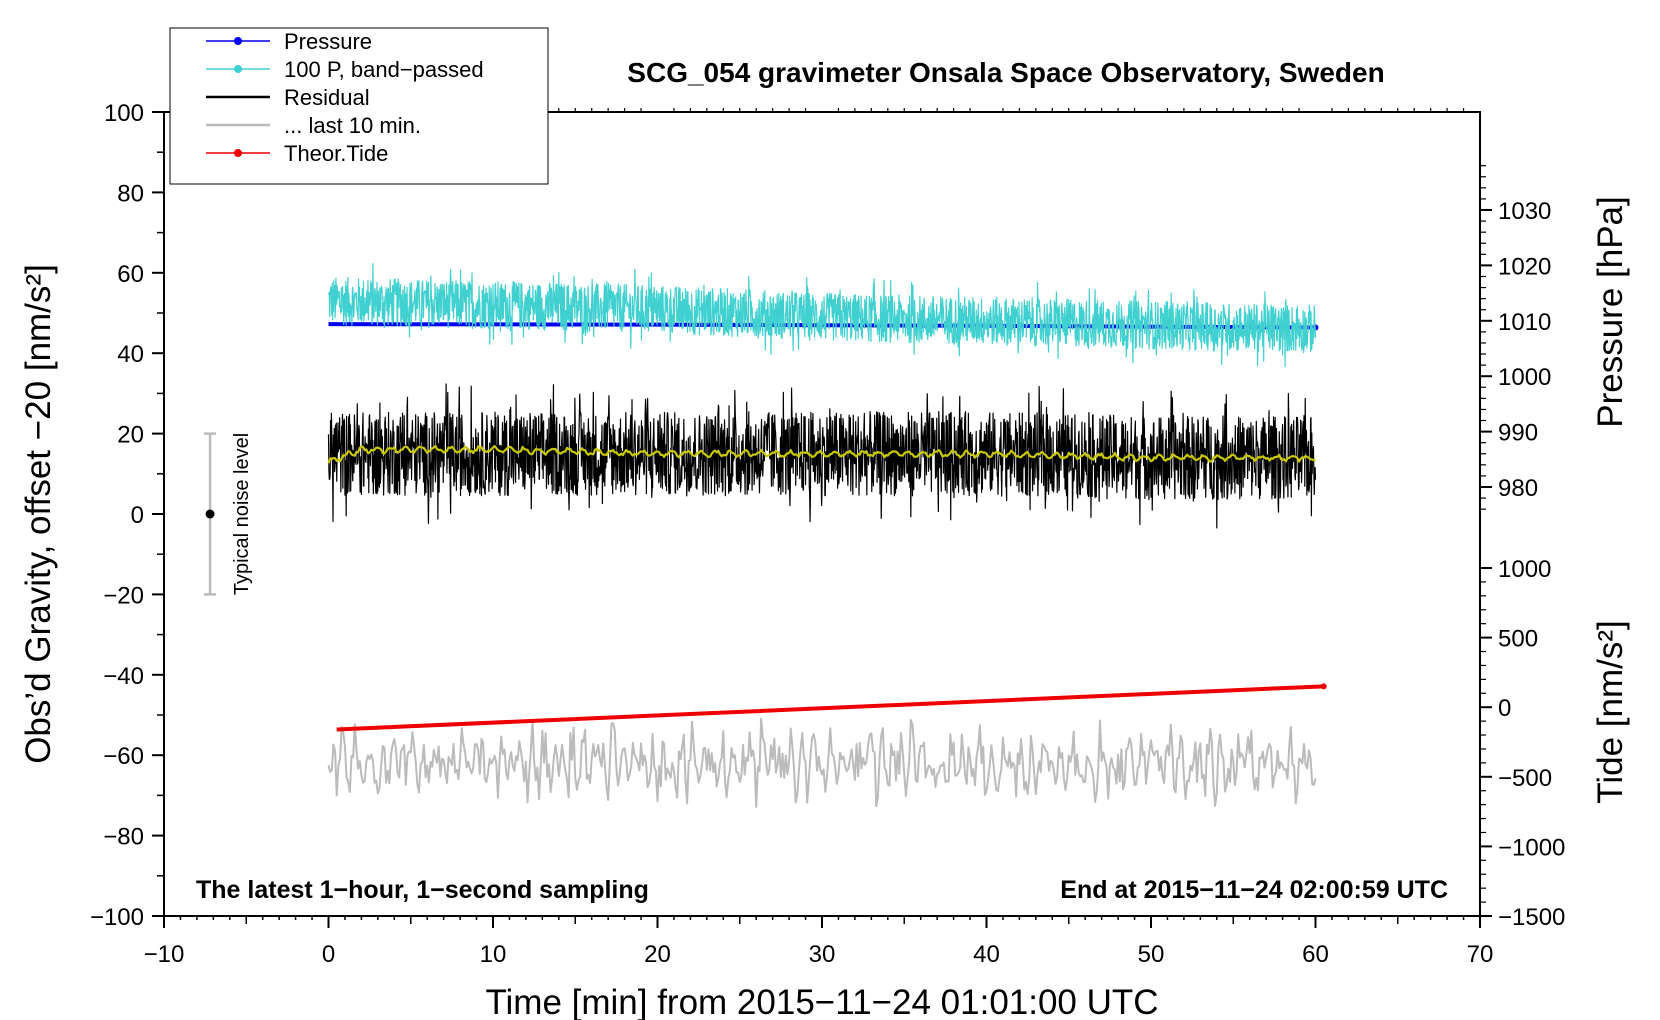  I want to click on legend-label: 100 P, band−passed, so click(384, 69).